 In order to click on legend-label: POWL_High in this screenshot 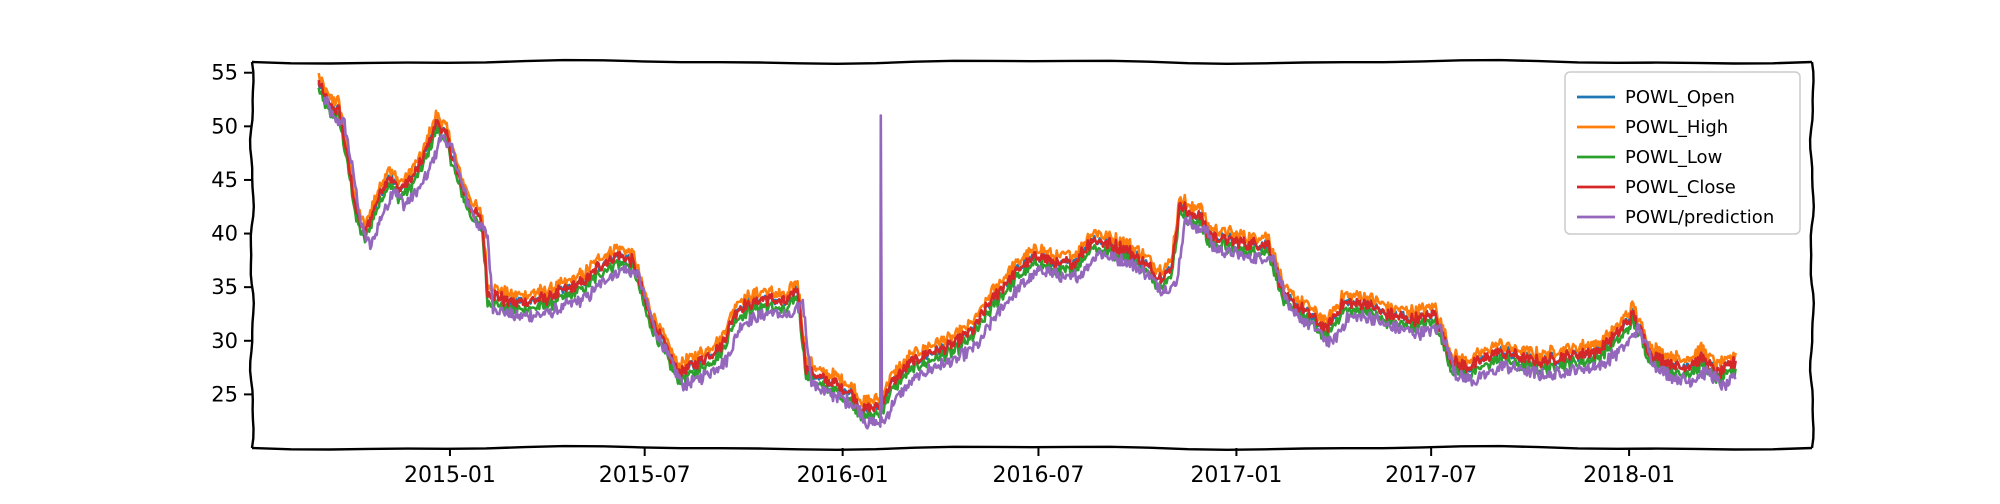, I will do `click(1676, 127)`.